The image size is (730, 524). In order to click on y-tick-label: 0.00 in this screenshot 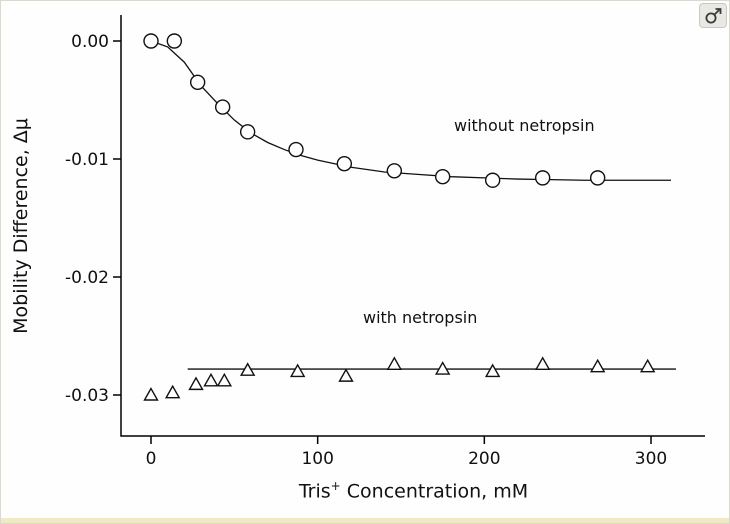, I will do `click(90, 42)`.